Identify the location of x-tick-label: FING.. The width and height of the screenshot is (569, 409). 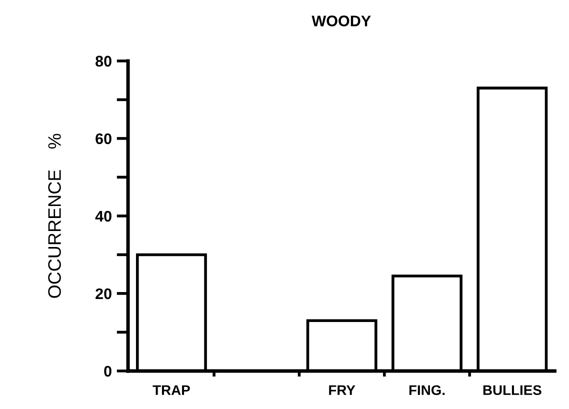
(427, 390).